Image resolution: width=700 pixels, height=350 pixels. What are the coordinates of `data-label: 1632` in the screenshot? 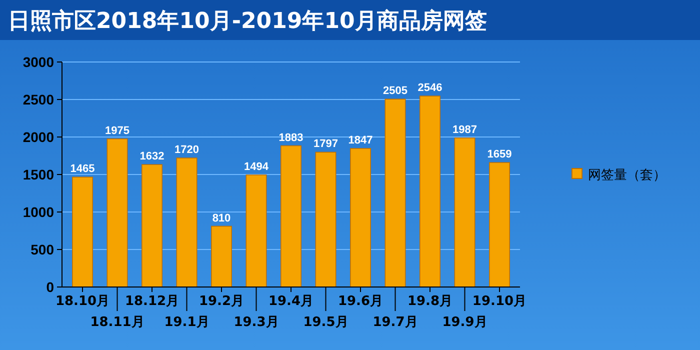 It's located at (152, 156).